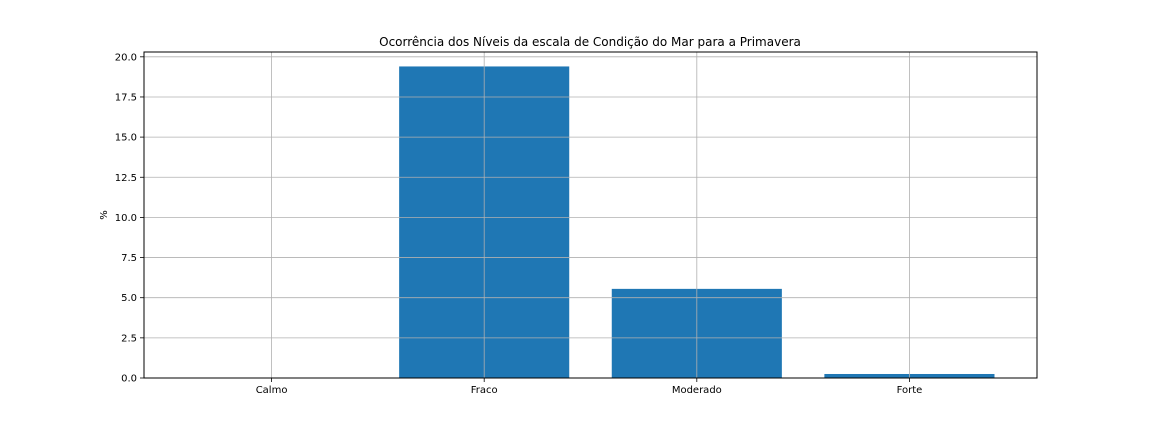 The image size is (1152, 432). I want to click on x-ticks: Calmo Fraco Moderado Forte, so click(589, 387).